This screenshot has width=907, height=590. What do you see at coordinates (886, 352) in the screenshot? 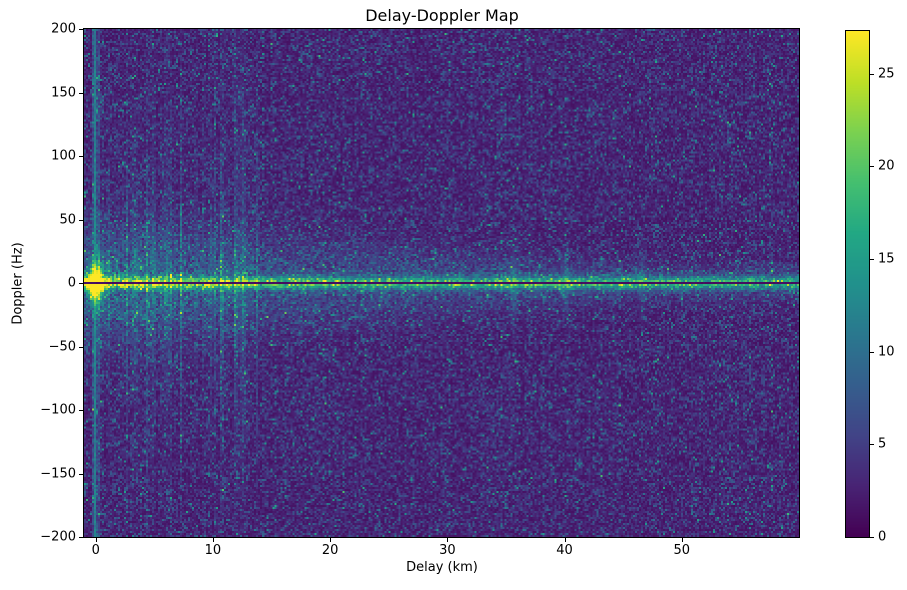
I see `colorbar-tick-label-10: 10` at bounding box center [886, 352].